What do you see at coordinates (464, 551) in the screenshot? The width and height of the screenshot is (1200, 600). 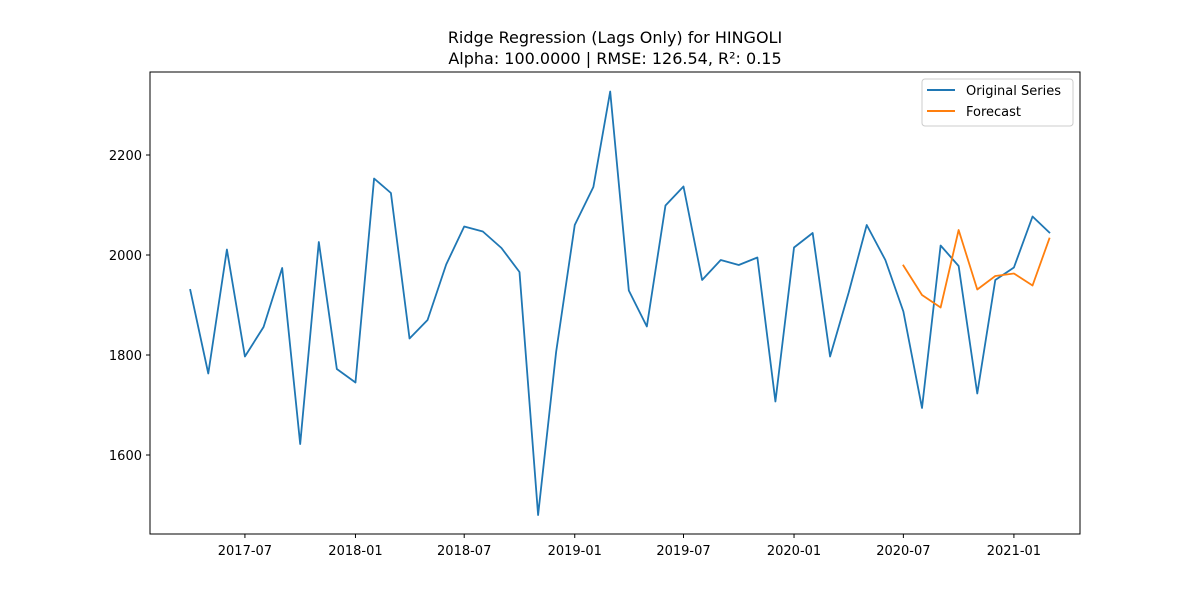 I see `x-tick-label: 2018-07` at bounding box center [464, 551].